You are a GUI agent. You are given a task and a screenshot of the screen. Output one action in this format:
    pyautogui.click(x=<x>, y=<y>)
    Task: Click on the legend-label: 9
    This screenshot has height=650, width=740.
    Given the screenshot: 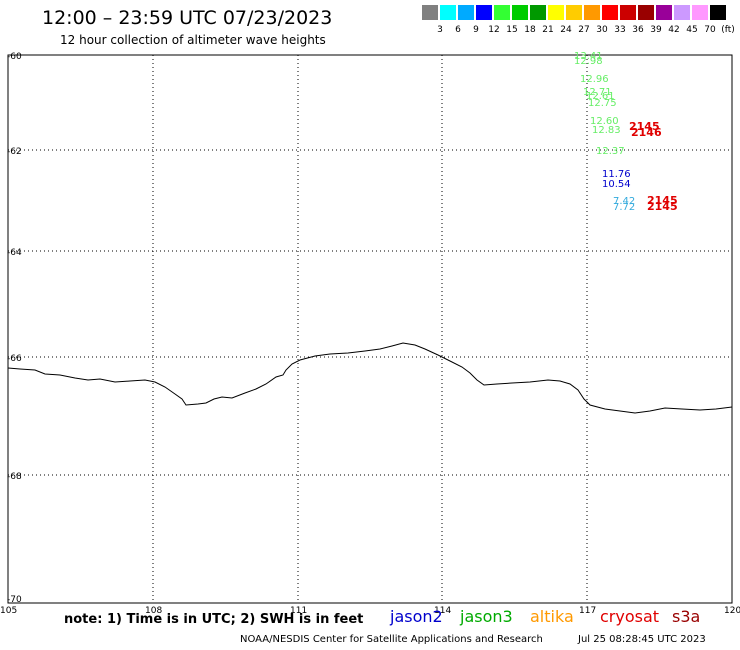 What is the action you would take?
    pyautogui.click(x=476, y=30)
    